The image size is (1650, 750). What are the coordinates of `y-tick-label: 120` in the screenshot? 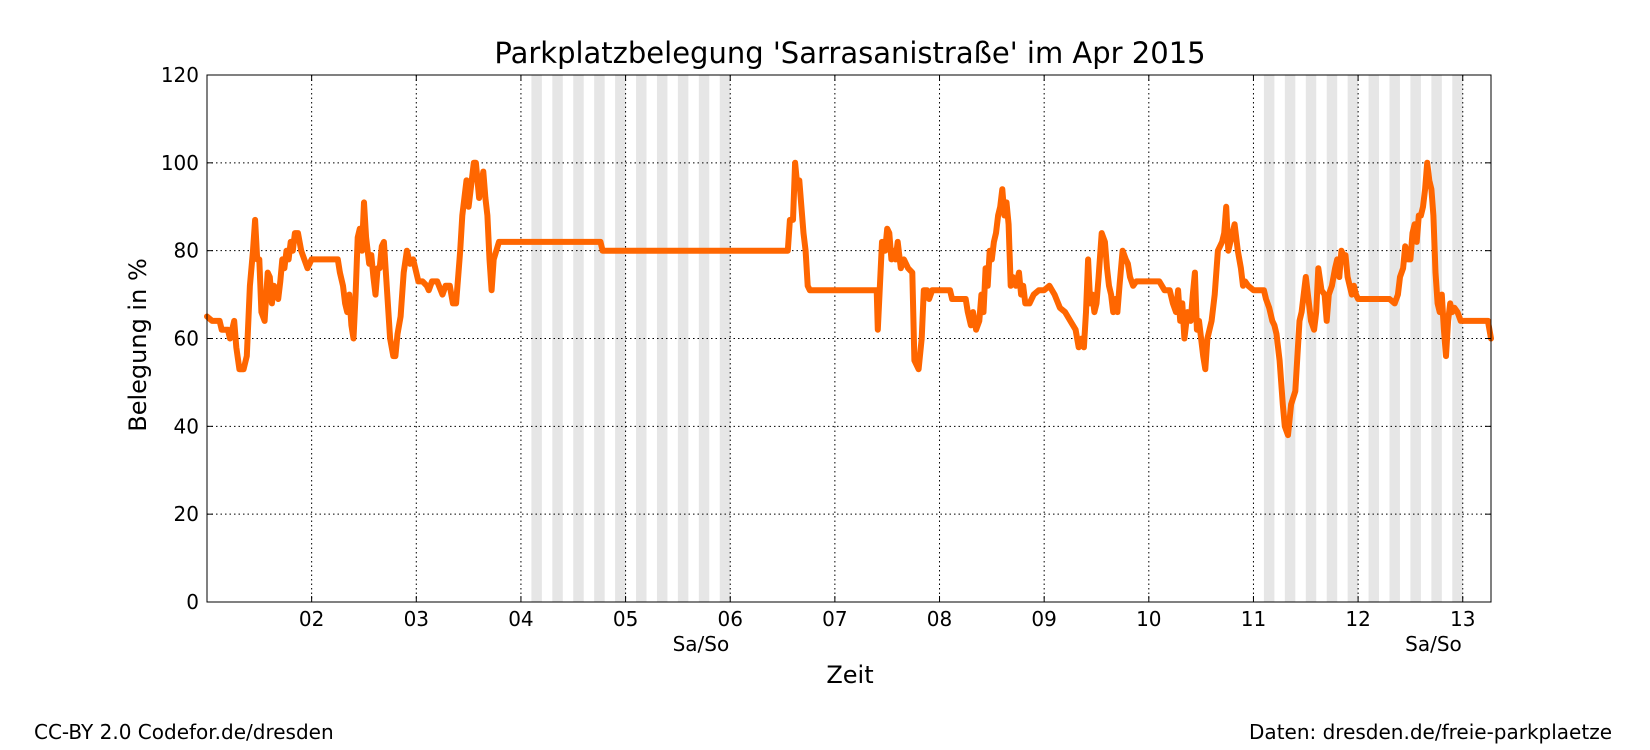 It's located at (180, 75).